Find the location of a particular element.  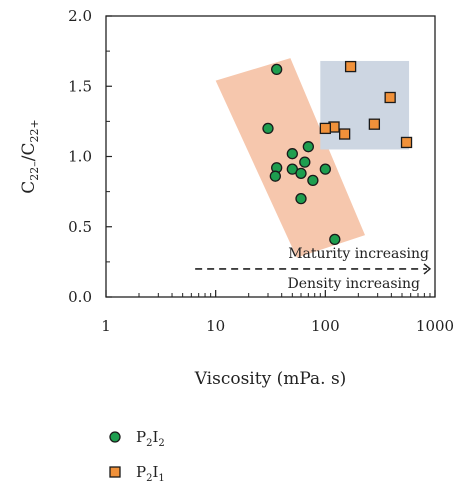

data-points is located at coordinates (337, 153).